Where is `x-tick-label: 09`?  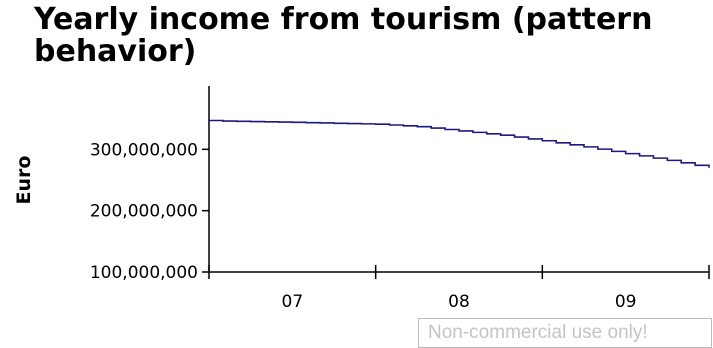
x-tick-label: 09 is located at coordinates (626, 302).